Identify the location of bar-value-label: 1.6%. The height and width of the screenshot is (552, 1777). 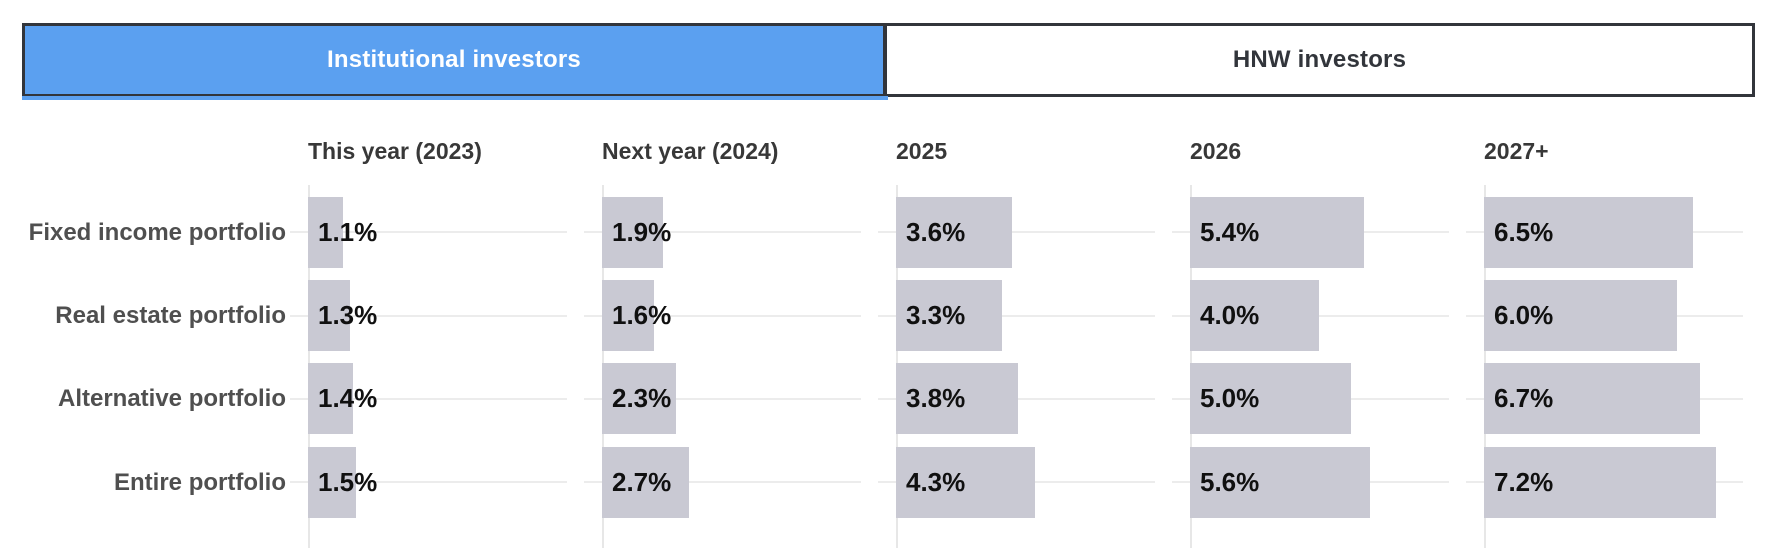
(642, 315).